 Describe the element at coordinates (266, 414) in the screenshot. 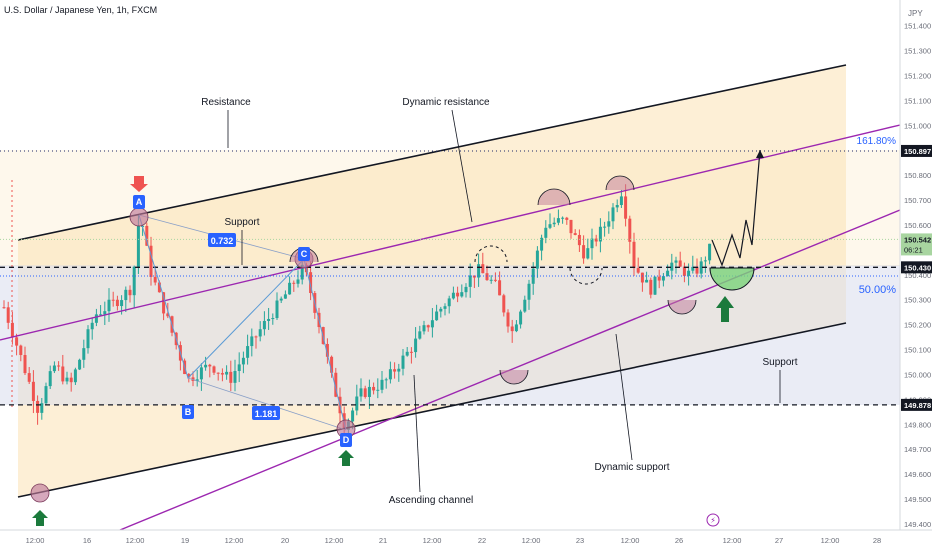

I see `ratio-label: 1.181` at that location.